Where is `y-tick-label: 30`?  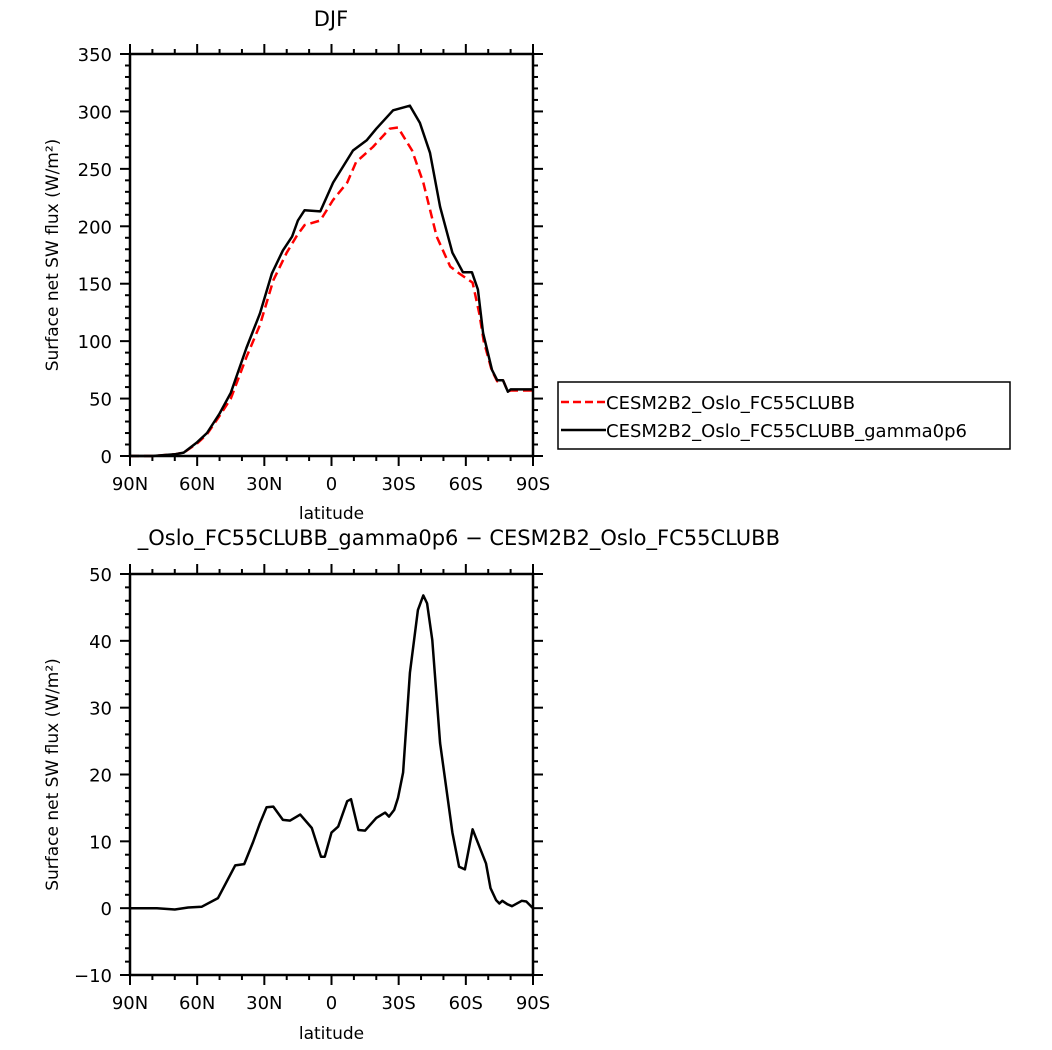
y-tick-label: 30 is located at coordinates (100, 709).